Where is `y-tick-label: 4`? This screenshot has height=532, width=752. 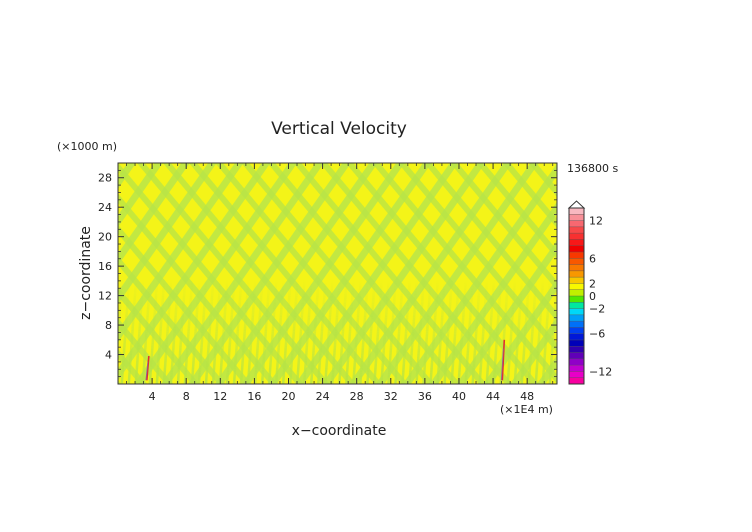 y-tick-label: 4 is located at coordinates (108, 355).